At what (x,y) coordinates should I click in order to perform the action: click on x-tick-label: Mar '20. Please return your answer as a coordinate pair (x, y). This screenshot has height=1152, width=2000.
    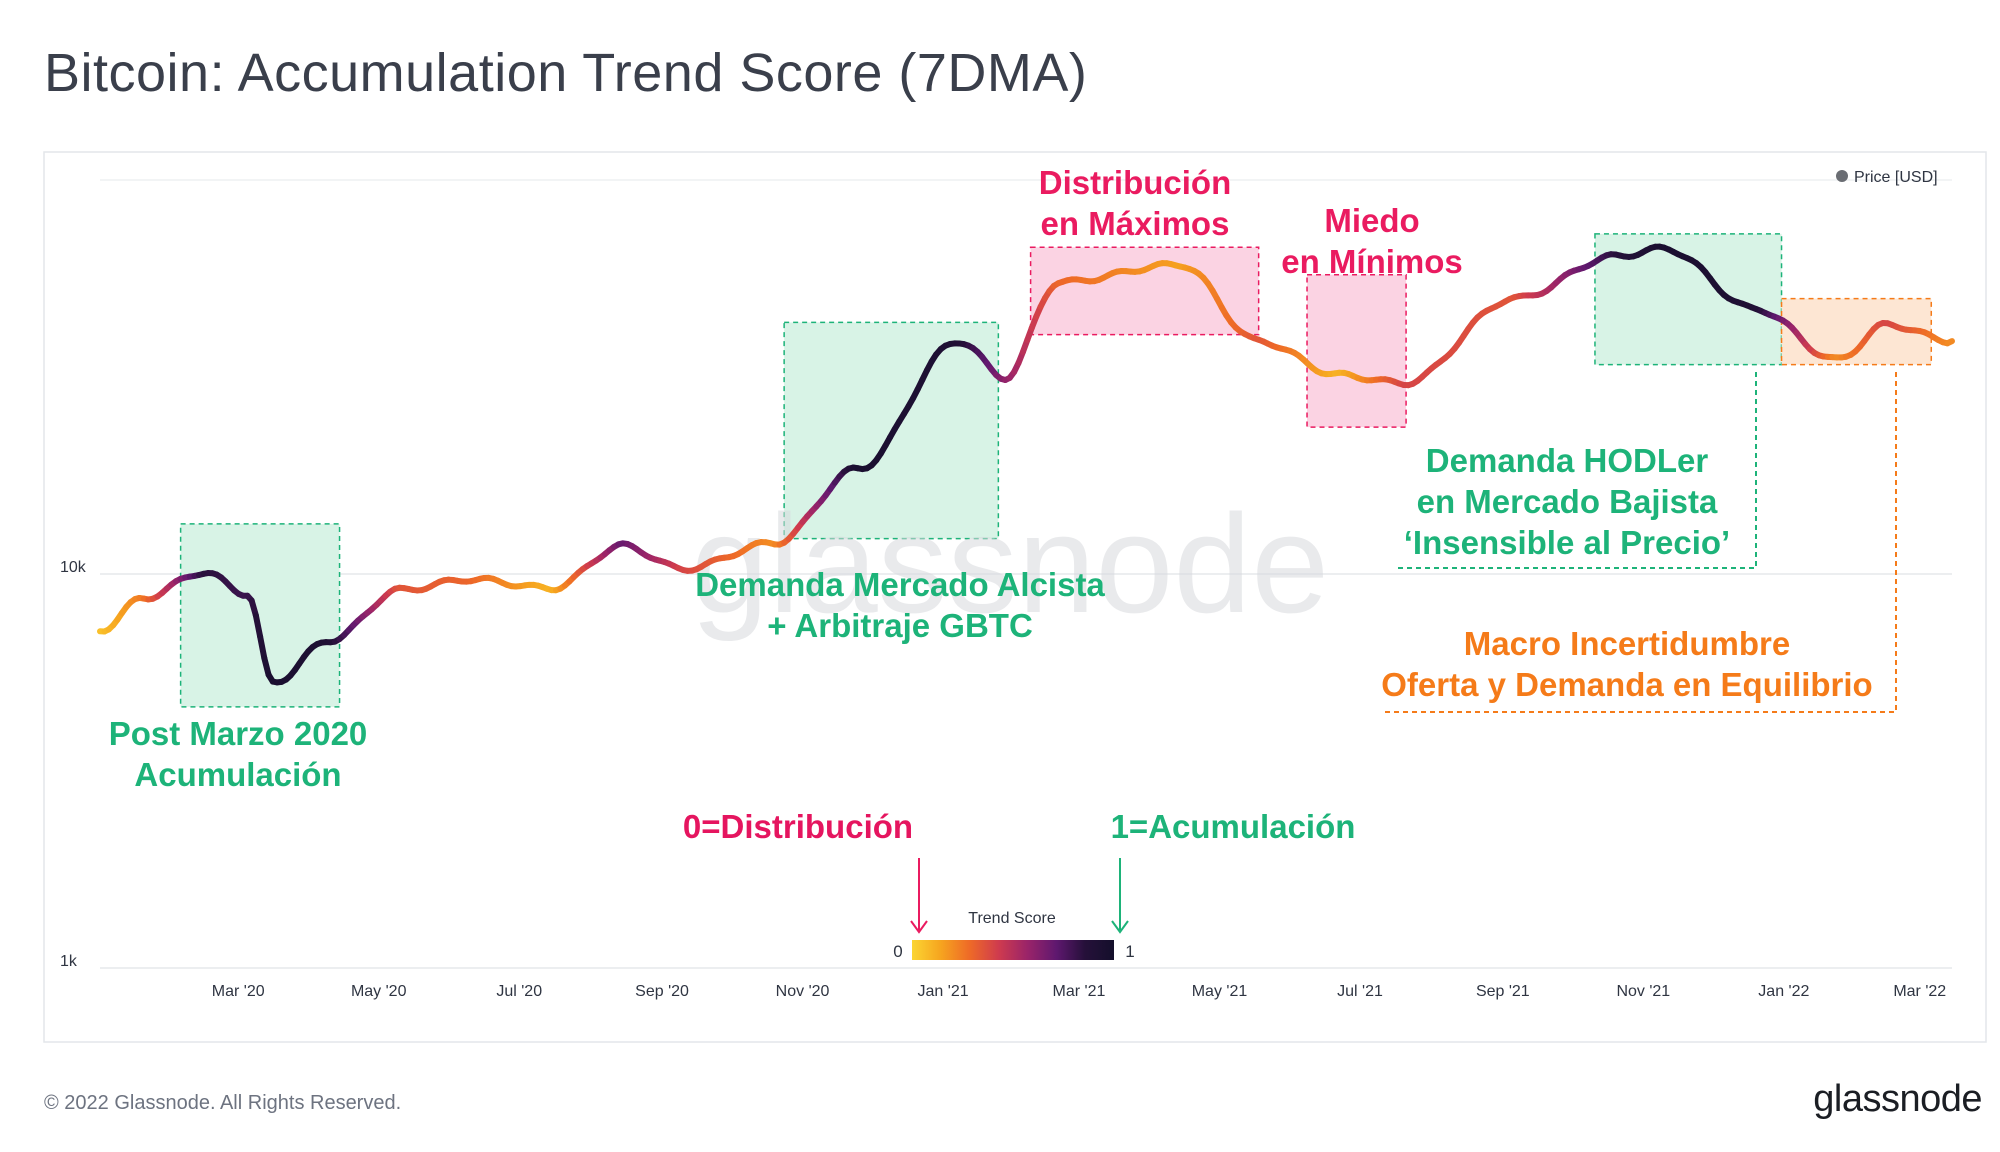
    Looking at the image, I should click on (238, 991).